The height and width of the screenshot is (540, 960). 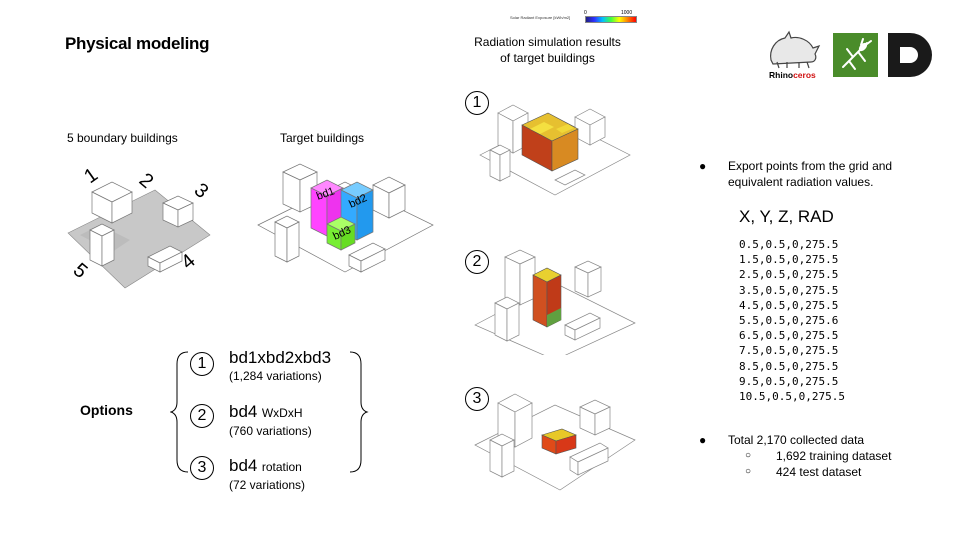 What do you see at coordinates (795, 55) in the screenshot?
I see `rhino-logo: Rhinoceros` at bounding box center [795, 55].